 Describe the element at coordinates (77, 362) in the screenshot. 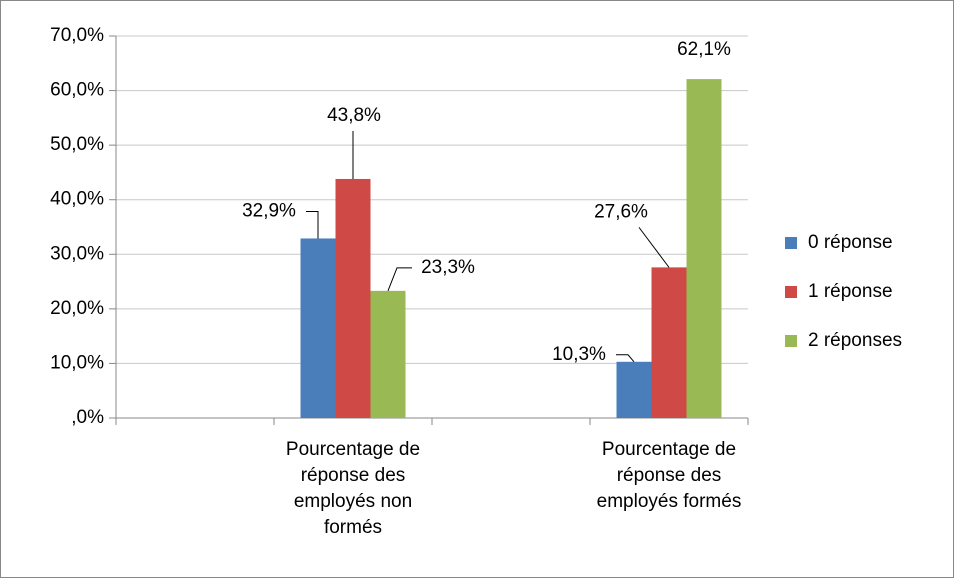

I see `y-tick-label: 10,0%` at that location.